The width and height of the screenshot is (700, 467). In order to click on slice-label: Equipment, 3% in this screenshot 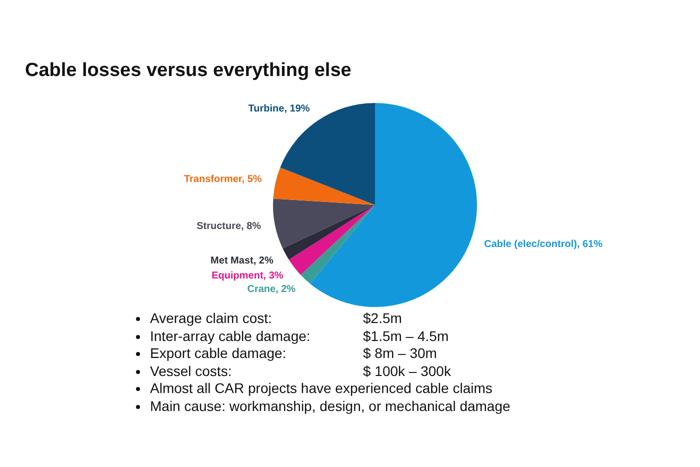, I will do `click(248, 276)`.